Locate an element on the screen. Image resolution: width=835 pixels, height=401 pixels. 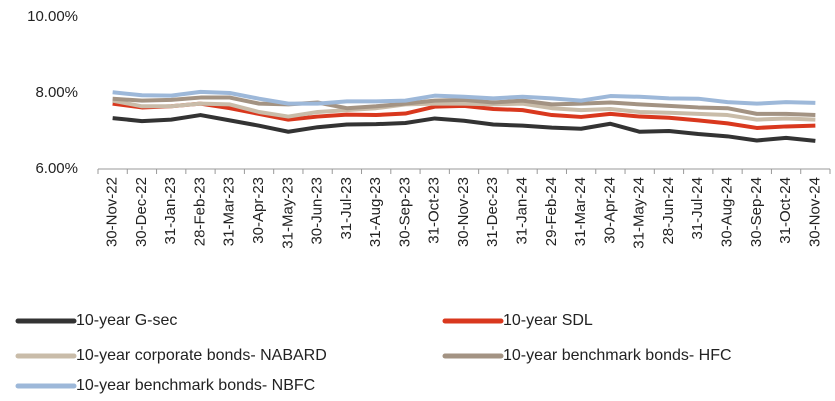
legend-label: 10-year corporate bonds- NABARD is located at coordinates (201, 355).